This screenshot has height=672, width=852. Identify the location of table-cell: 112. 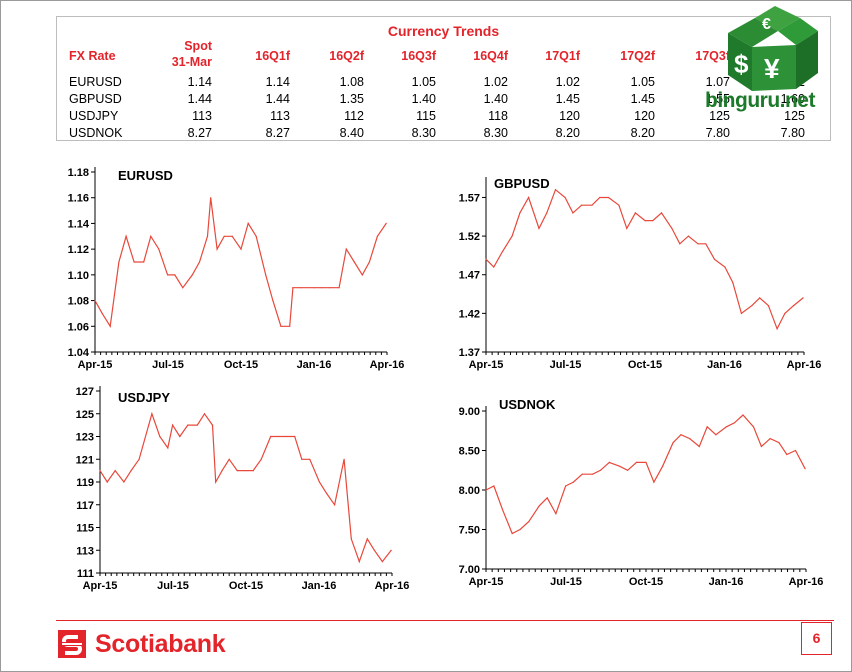
(354, 116).